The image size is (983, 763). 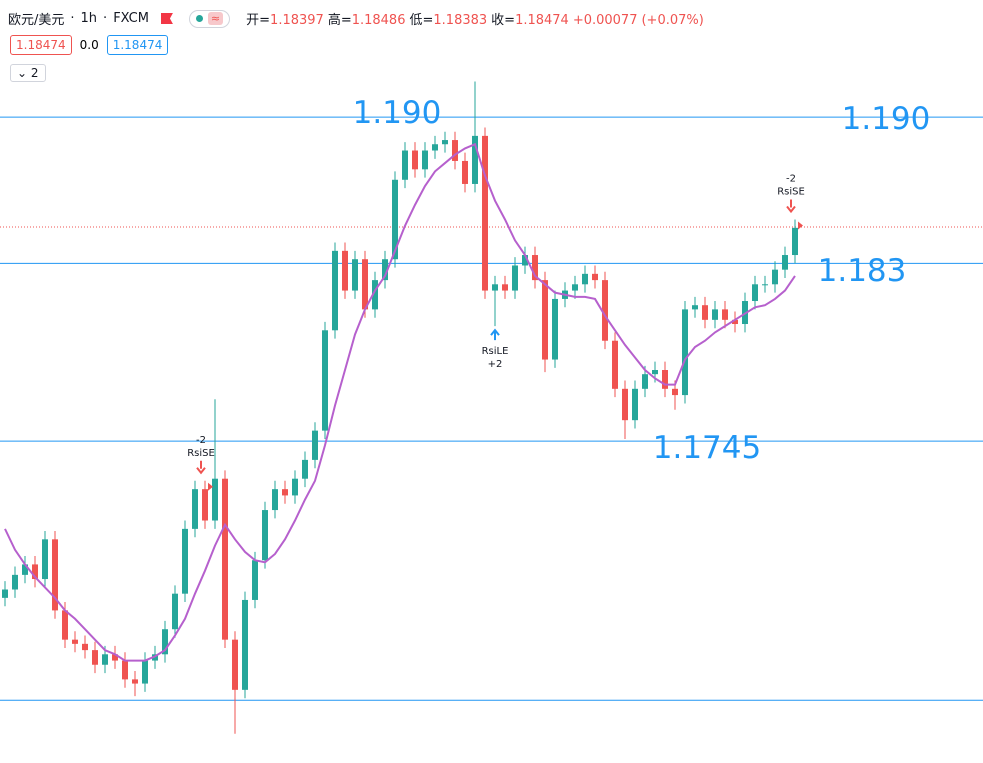 What do you see at coordinates (862, 271) in the screenshot?
I see `level-label: 1.183` at bounding box center [862, 271].